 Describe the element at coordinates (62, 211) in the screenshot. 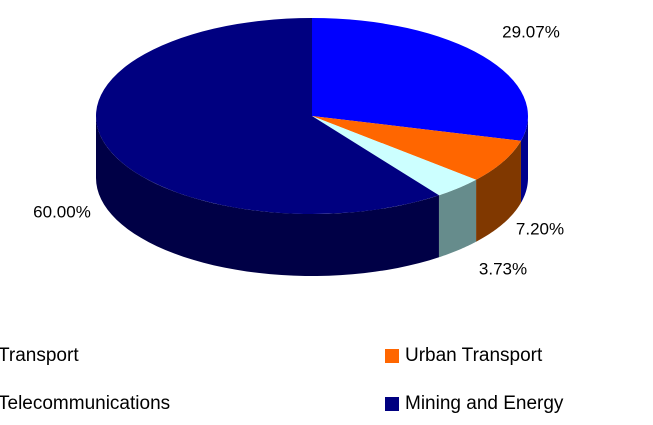

I see `data-label: 60.00%` at that location.